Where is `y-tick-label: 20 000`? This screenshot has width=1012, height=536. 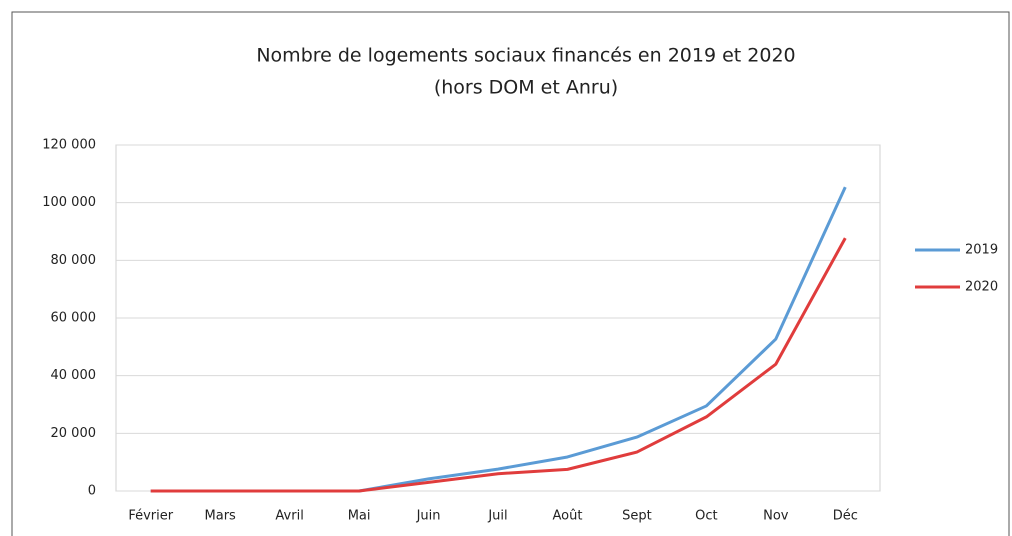
y-tick-label: 20 000 is located at coordinates (74, 433).